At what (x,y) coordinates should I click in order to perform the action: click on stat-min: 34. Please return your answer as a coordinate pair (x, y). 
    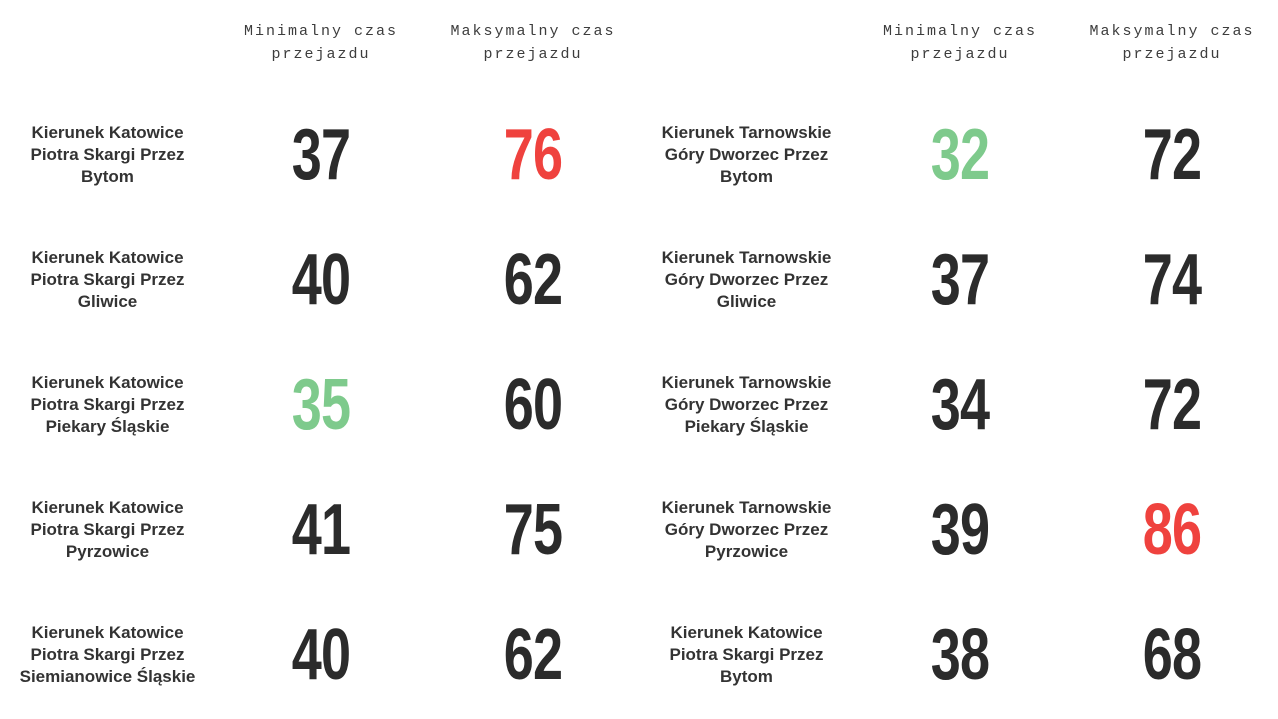
    Looking at the image, I should click on (960, 404).